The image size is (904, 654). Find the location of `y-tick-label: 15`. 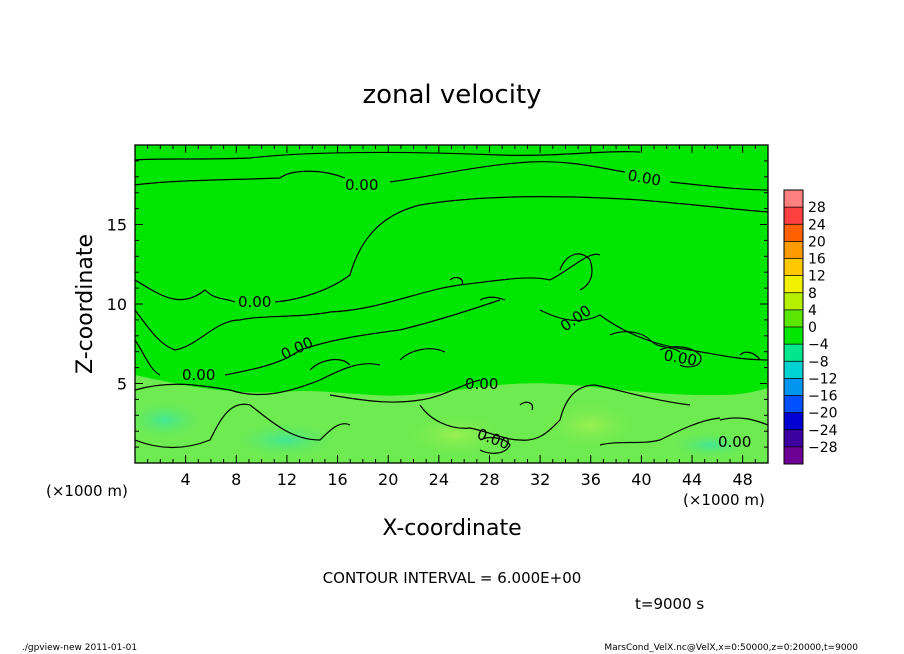

y-tick-label: 15 is located at coordinates (117, 225).